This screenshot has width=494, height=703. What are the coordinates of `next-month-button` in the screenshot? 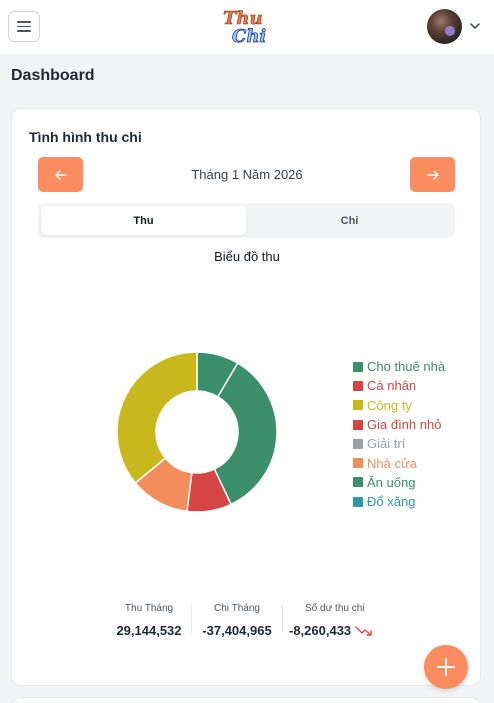 It's located at (432, 174).